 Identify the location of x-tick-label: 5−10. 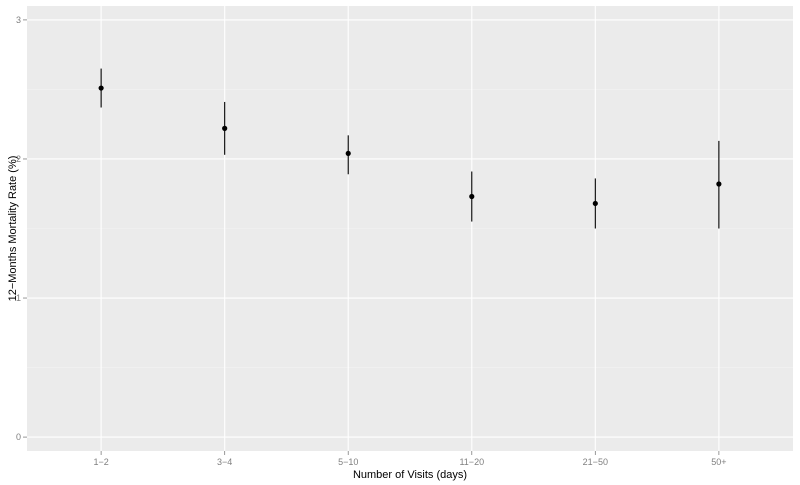
(348, 462).